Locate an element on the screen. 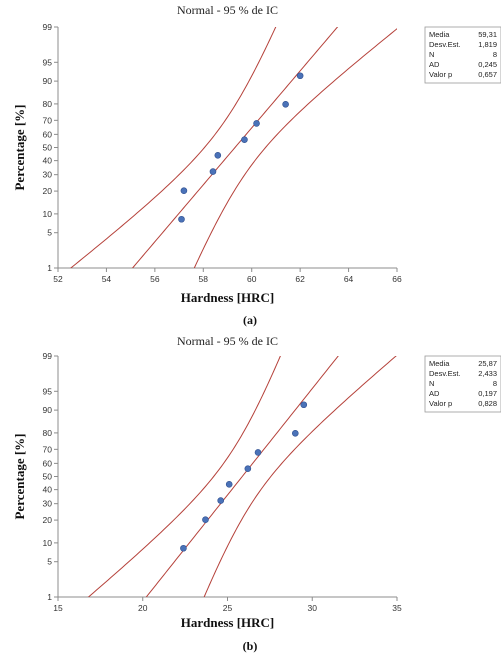 The width and height of the screenshot is (501, 659). x-tick-label: 62 is located at coordinates (300, 279).